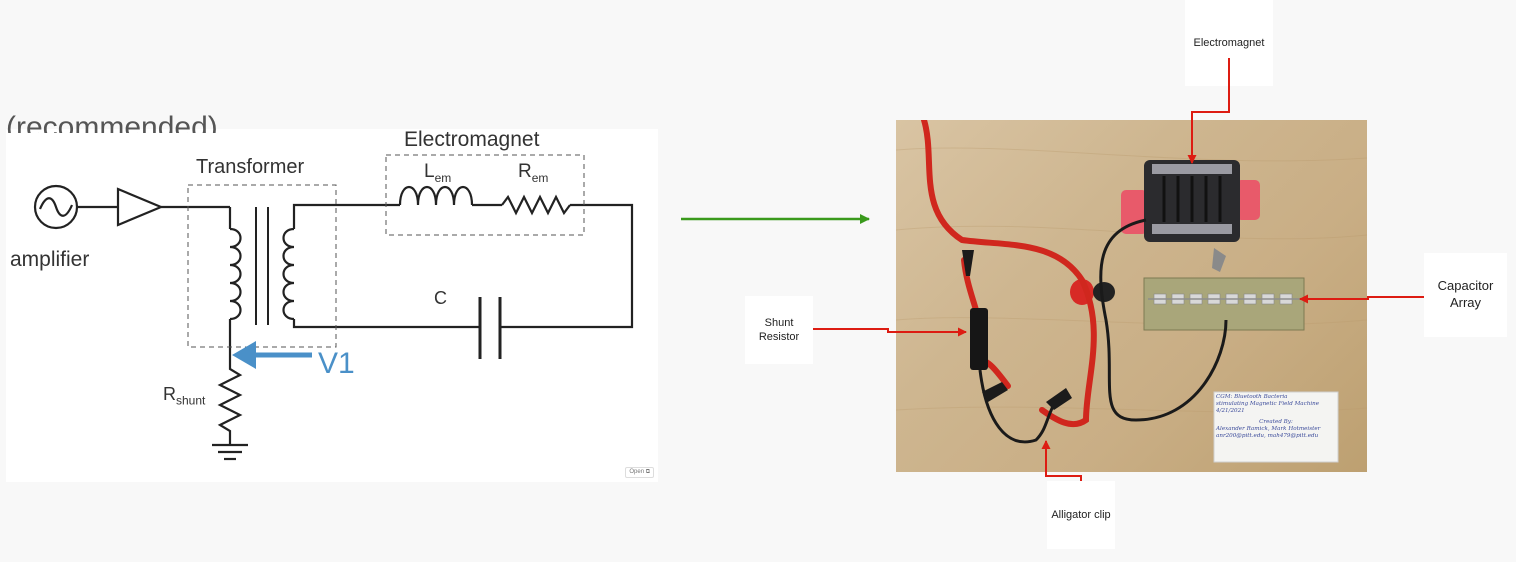 The width and height of the screenshot is (1516, 562). Describe the element at coordinates (1267, 435) in the screenshot. I see `note-line-emails: anr200@pitt.edu, mah479@pitt.edu` at that location.